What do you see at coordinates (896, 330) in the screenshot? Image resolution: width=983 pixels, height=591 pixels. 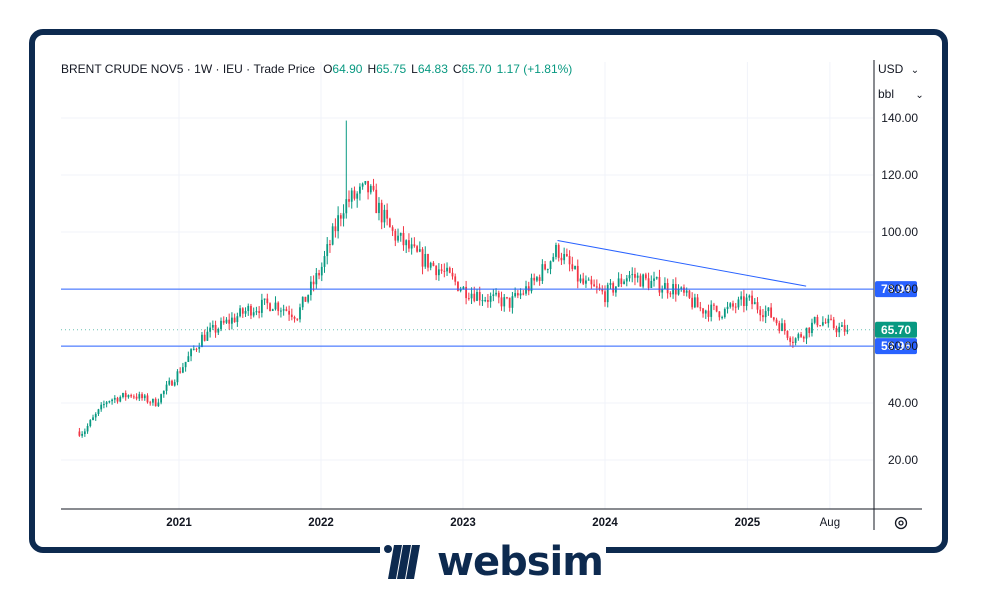 I see `last-price-label: 65.70` at bounding box center [896, 330].